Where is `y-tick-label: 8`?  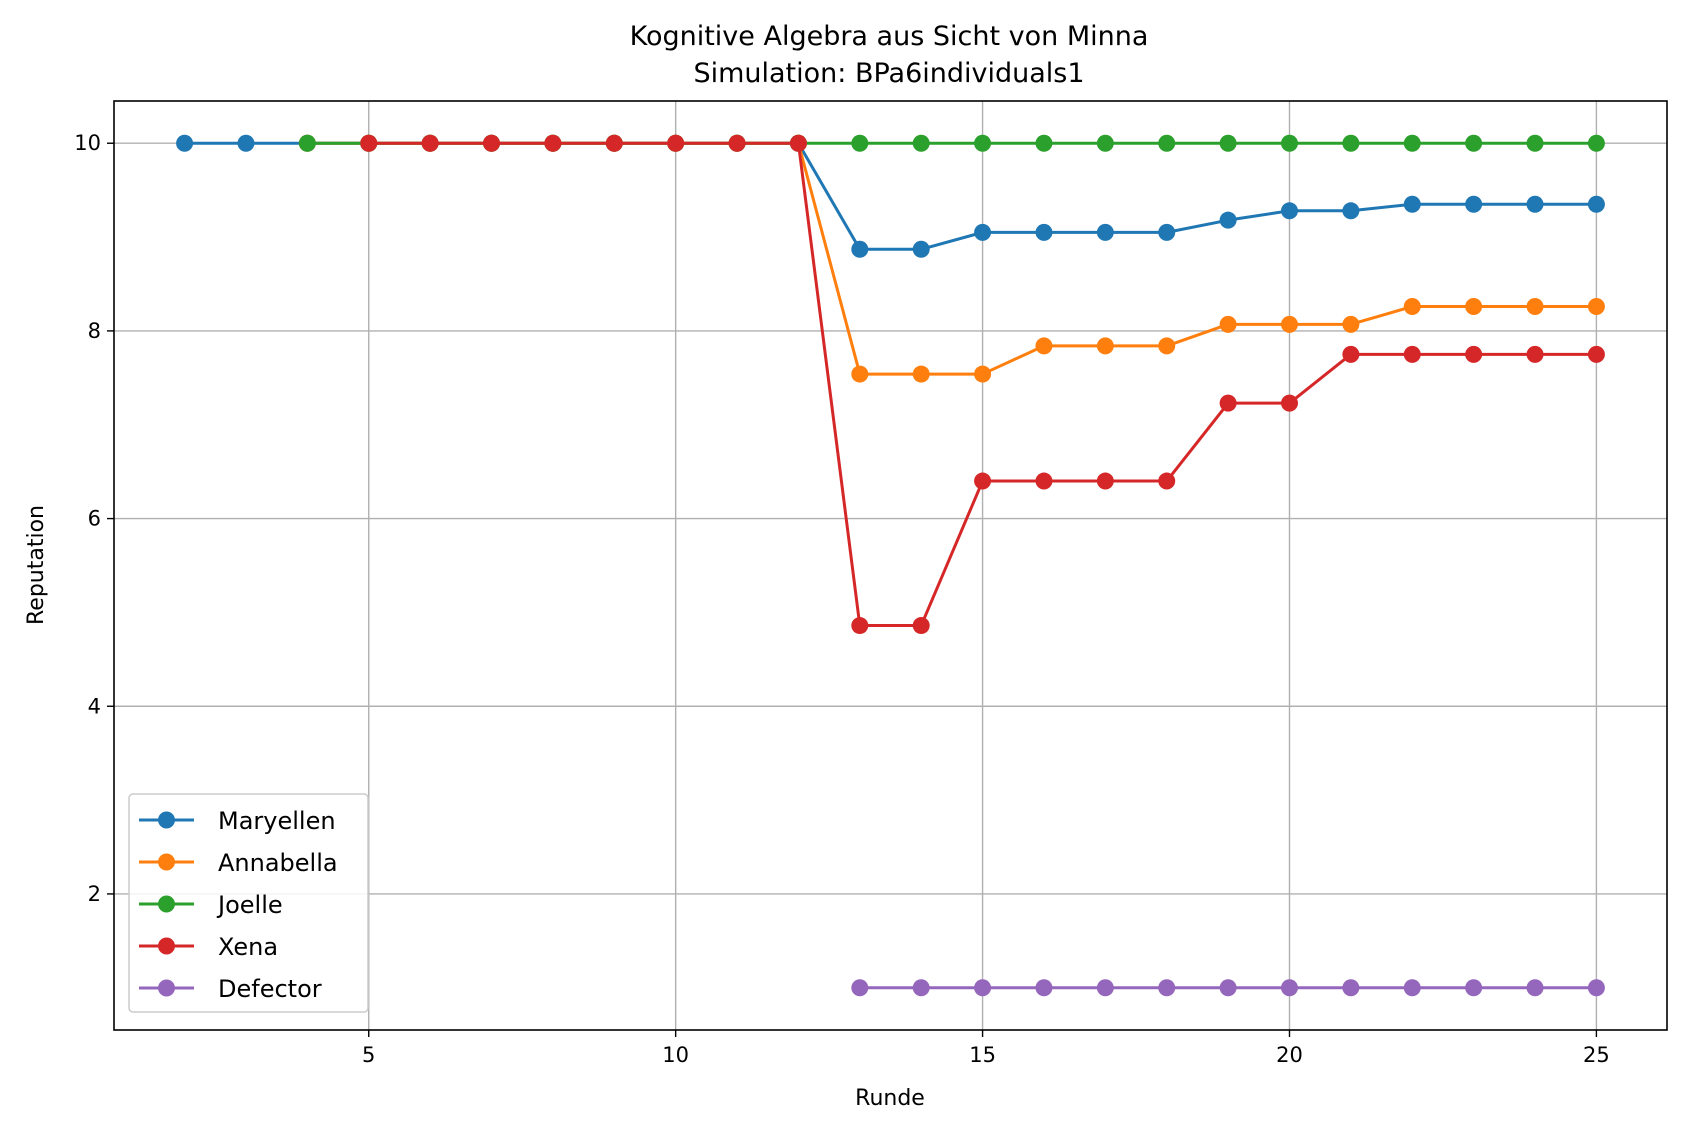
y-tick-label: 8 is located at coordinates (94, 331).